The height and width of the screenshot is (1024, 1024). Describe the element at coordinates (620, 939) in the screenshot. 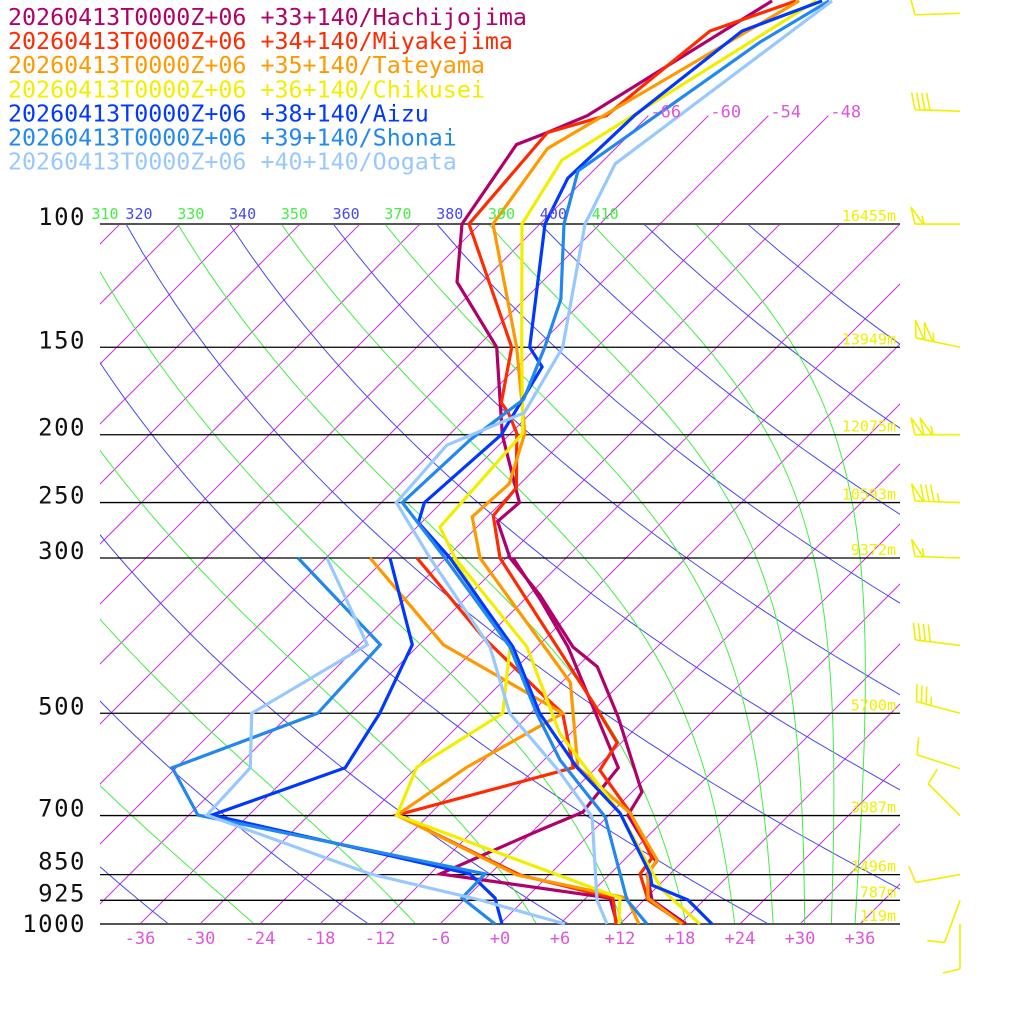

I see `x-tick-label: +12` at that location.